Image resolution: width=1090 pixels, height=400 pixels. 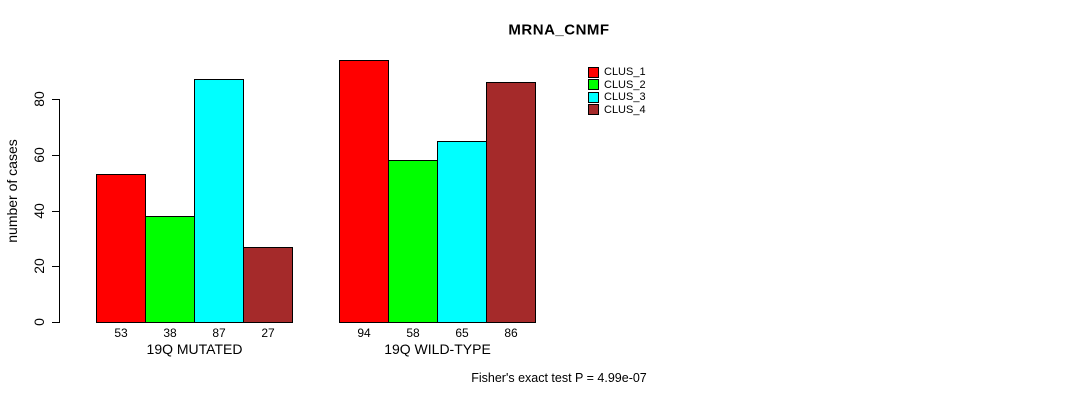 I want to click on y-axis-tick-label: 20, so click(x=39, y=266).